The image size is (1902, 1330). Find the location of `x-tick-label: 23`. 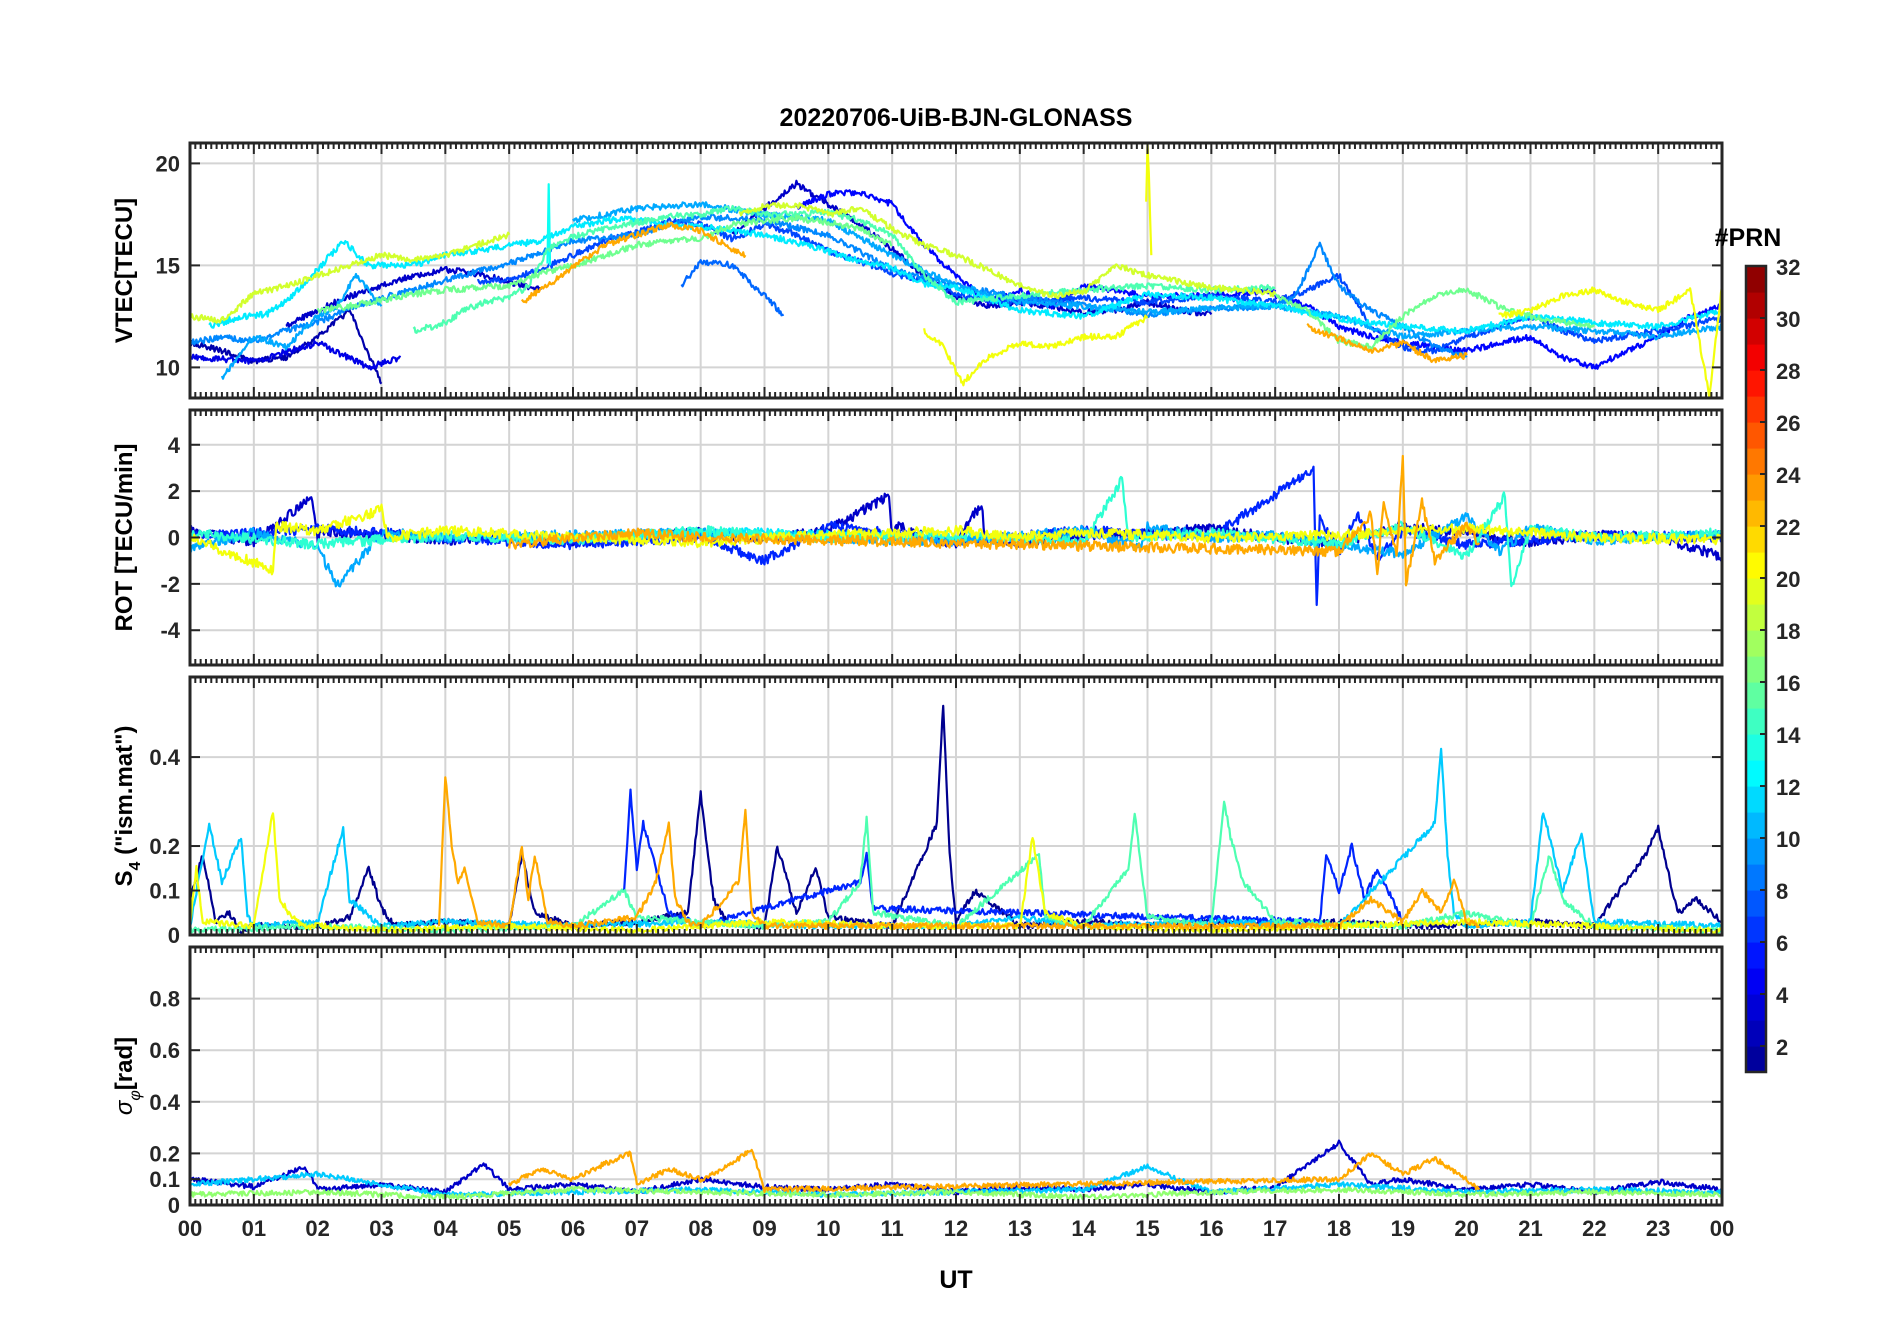

x-tick-label: 23 is located at coordinates (1658, 1228).